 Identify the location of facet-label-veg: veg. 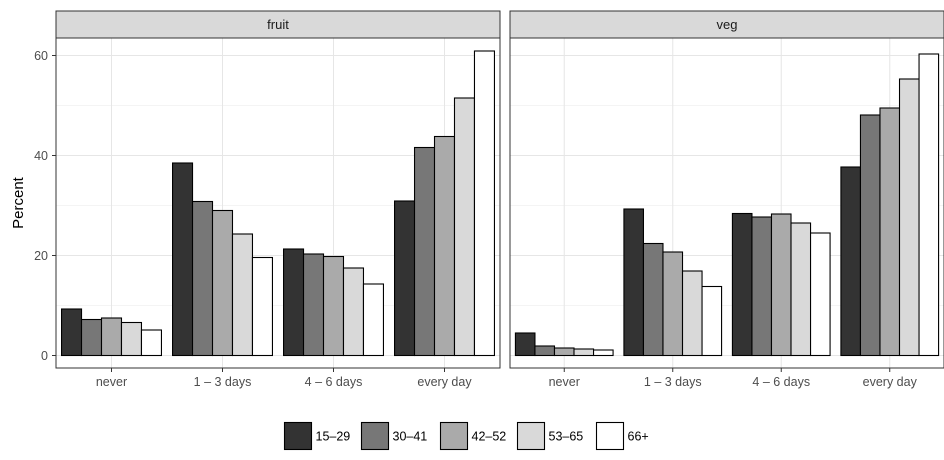
(727, 24).